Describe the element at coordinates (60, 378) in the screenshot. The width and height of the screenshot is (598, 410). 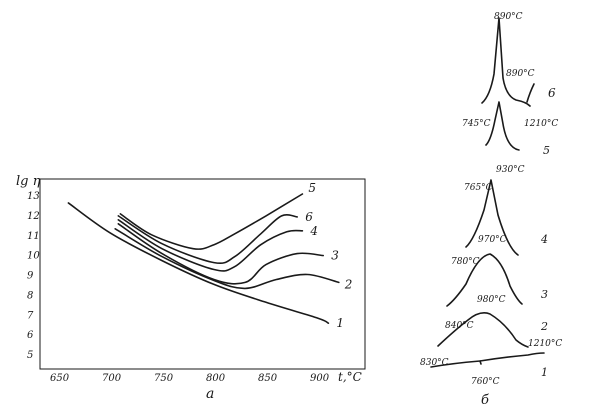
I see `x-tick-label: 650` at that location.